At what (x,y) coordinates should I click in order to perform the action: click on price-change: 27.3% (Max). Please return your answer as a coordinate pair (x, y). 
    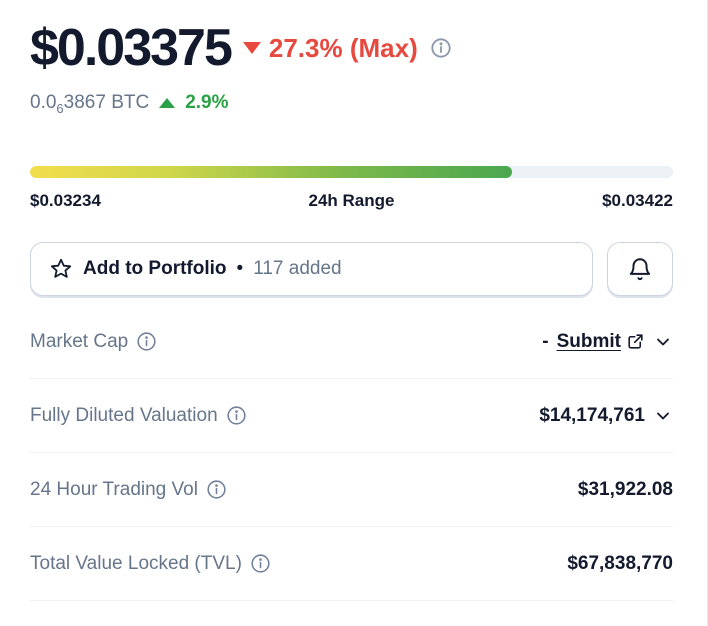
    Looking at the image, I should click on (330, 48).